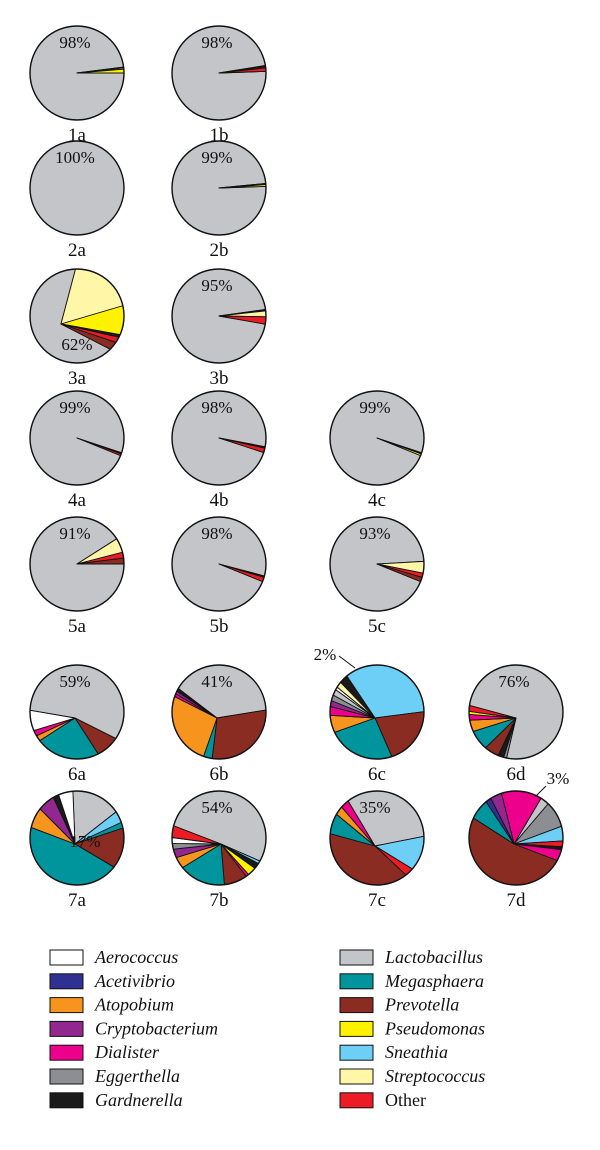 This screenshot has width=600, height=1150. What do you see at coordinates (66, 1005) in the screenshot?
I see `legend-swatch-ato` at bounding box center [66, 1005].